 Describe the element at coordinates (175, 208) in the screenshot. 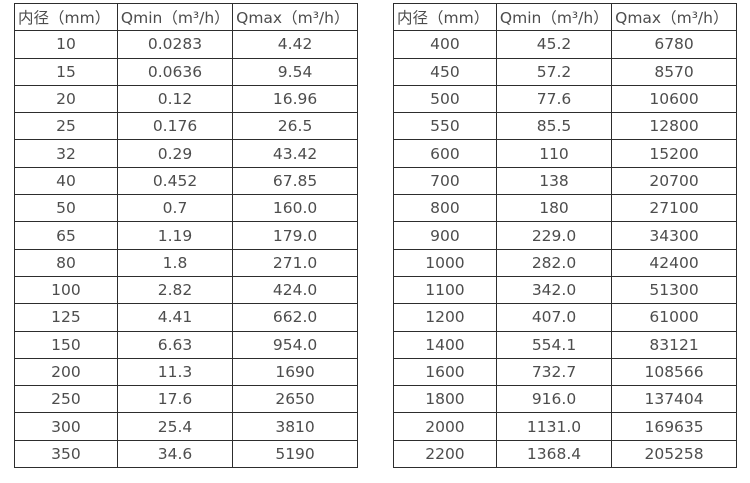

I see `cell-qmin: 0.7` at that location.